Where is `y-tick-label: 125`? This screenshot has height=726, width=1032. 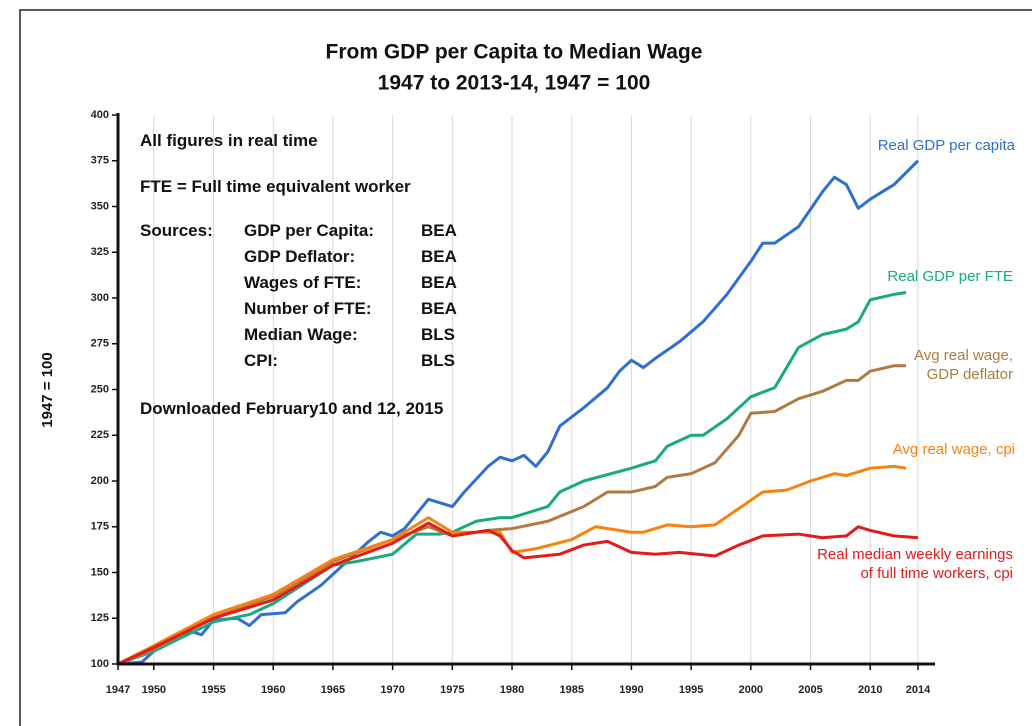 y-tick-label: 125 is located at coordinates (100, 618).